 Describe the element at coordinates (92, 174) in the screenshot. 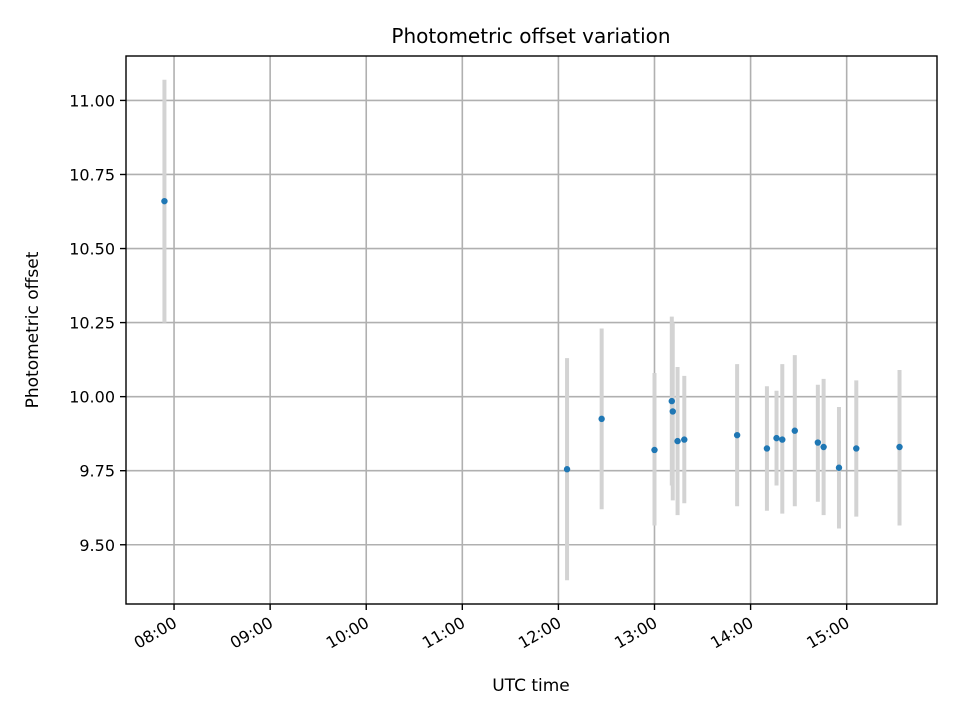

I see `y-tick-label: 10.75` at that location.